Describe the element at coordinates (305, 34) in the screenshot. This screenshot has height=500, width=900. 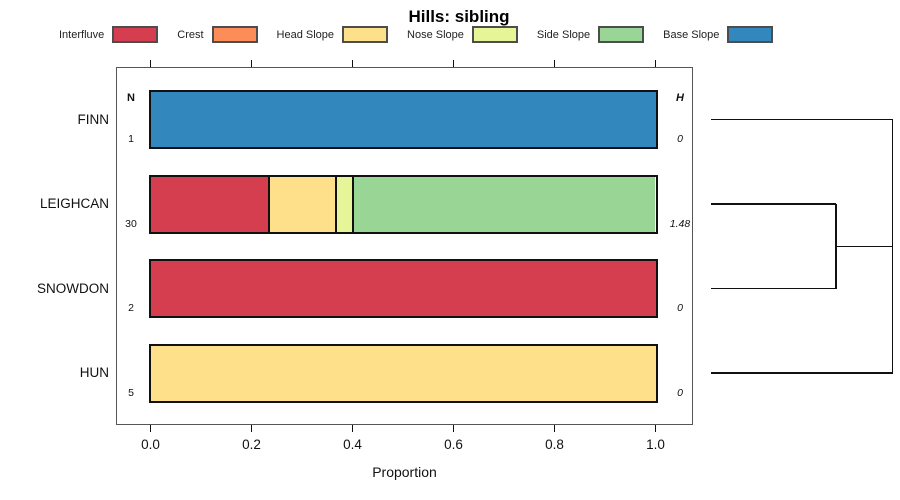
I see `legend-label: Head Slope` at that location.